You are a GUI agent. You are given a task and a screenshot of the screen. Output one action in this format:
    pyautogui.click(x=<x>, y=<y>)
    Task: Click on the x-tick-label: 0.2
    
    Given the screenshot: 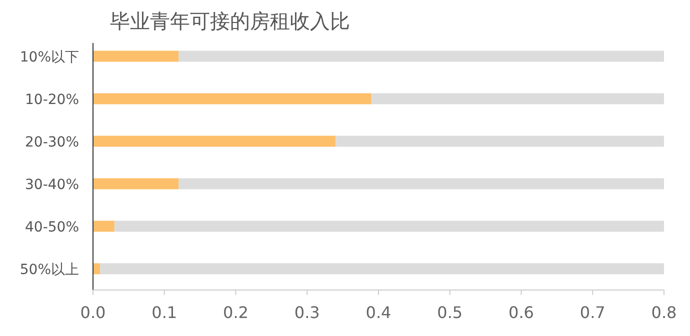 What is the action you would take?
    pyautogui.click(x=235, y=312)
    